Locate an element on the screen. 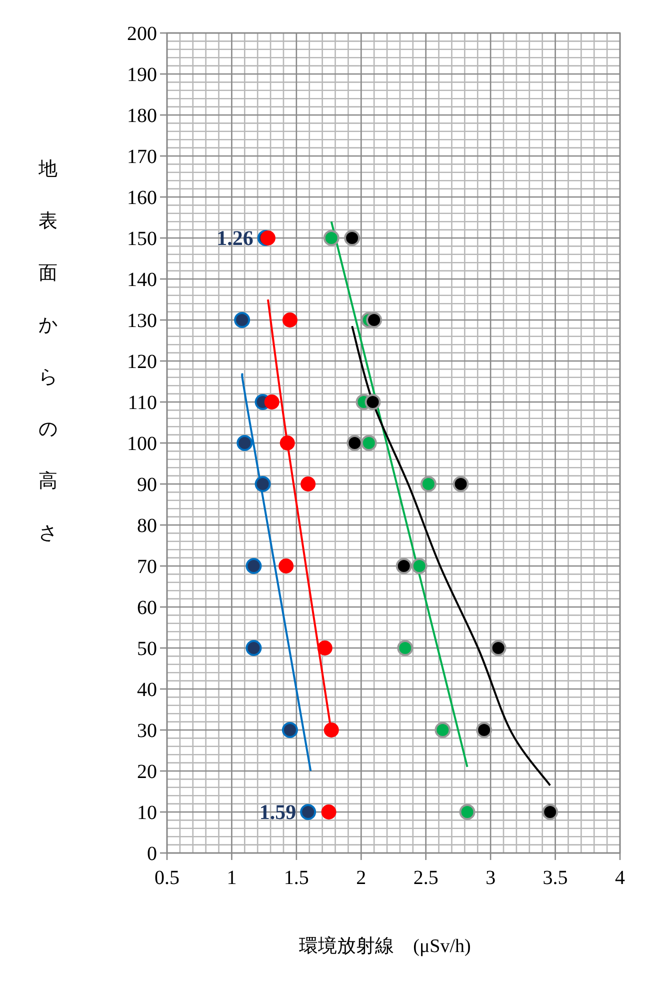 The height and width of the screenshot is (998, 657). y-tick-label: 60 is located at coordinates (147, 608).